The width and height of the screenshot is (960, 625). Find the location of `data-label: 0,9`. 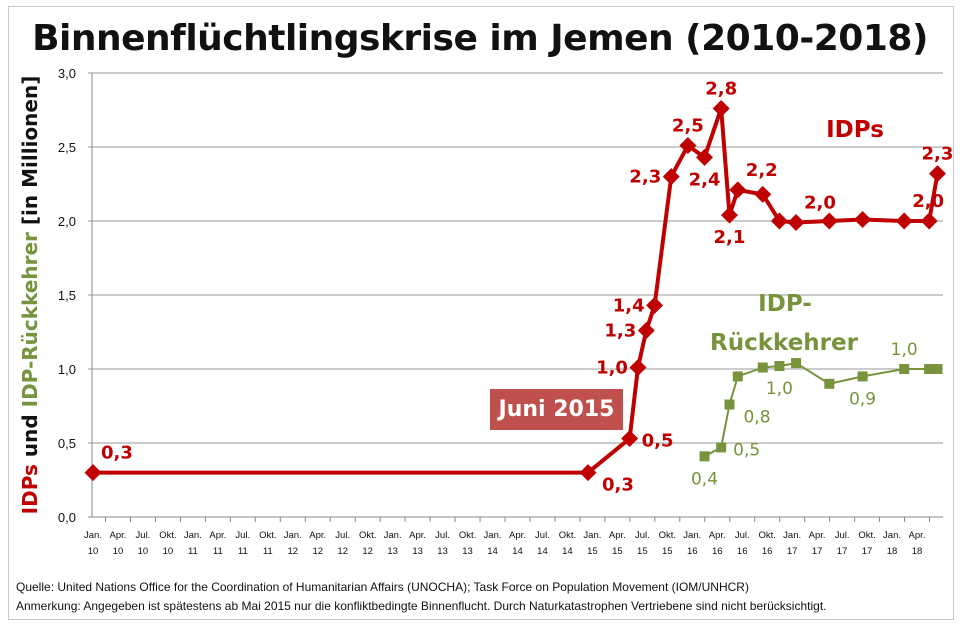

data-label: 0,9 is located at coordinates (862, 399).